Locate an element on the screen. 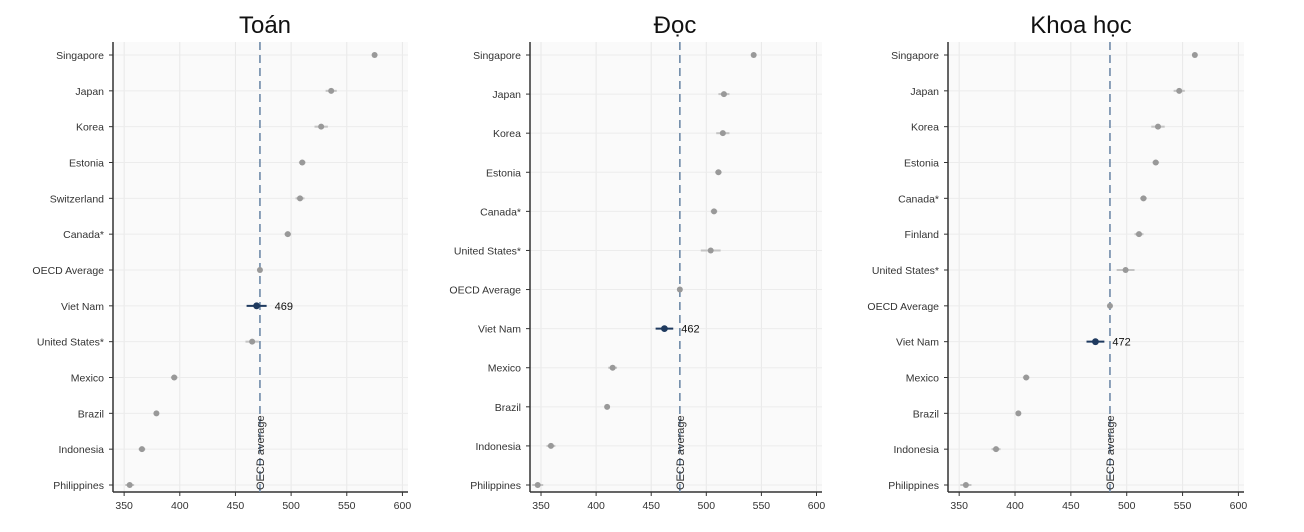  data-label: 472 is located at coordinates (1121, 343).